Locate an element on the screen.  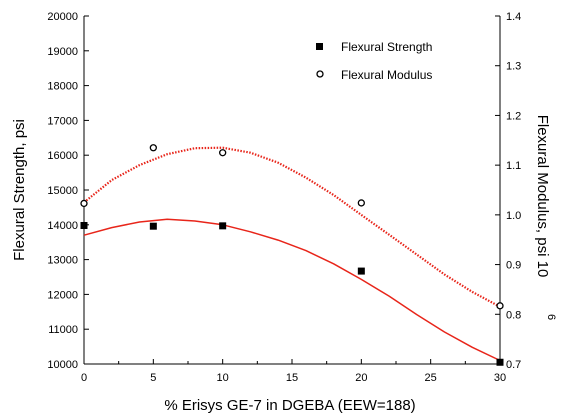
x-tick-label: 15 is located at coordinates (292, 378).